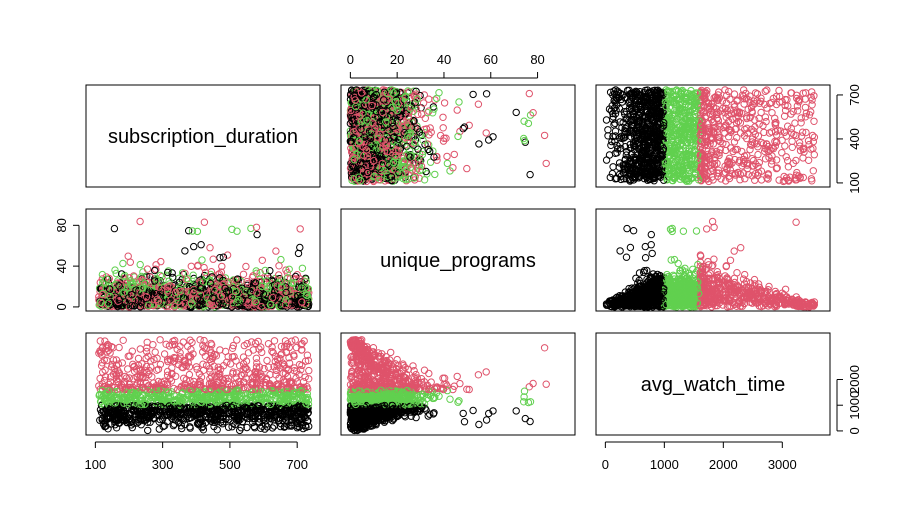 The width and height of the screenshot is (916, 522). What do you see at coordinates (713, 136) in the screenshot?
I see `panel-r0-c2` at bounding box center [713, 136].